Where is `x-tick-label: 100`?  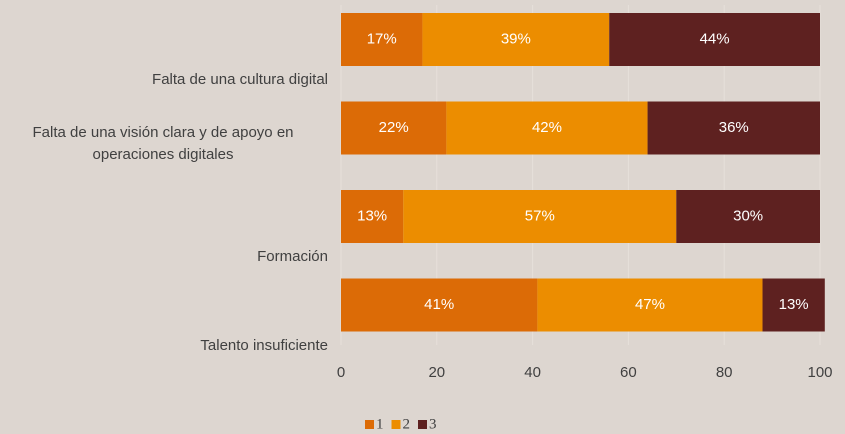 x-tick-label: 100 is located at coordinates (819, 372).